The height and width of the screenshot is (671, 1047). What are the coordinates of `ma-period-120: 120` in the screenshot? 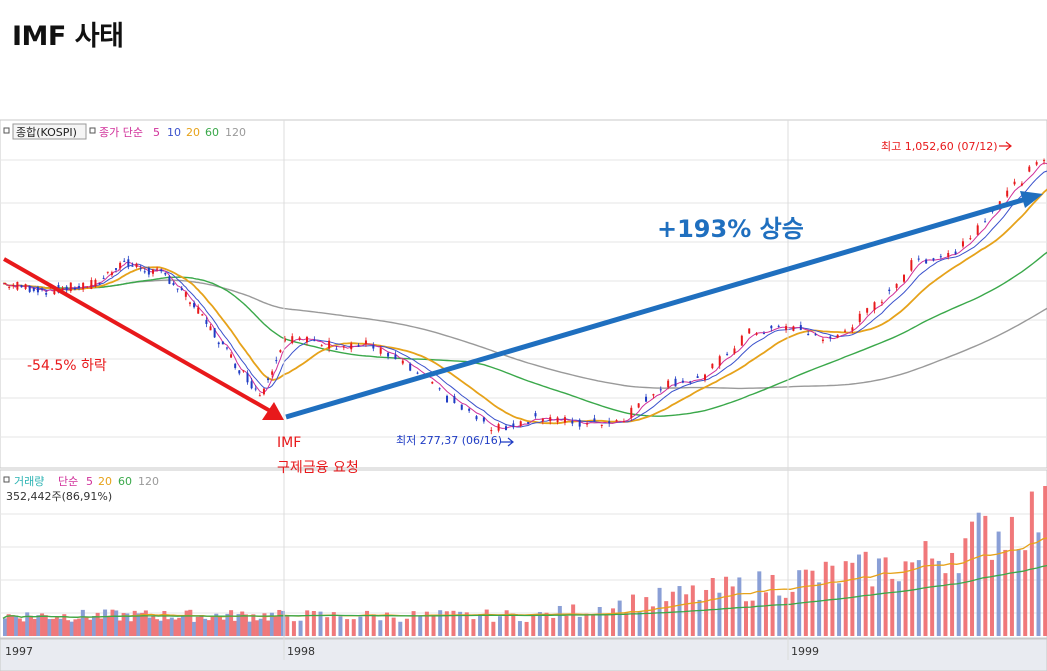 It's located at (235, 132).